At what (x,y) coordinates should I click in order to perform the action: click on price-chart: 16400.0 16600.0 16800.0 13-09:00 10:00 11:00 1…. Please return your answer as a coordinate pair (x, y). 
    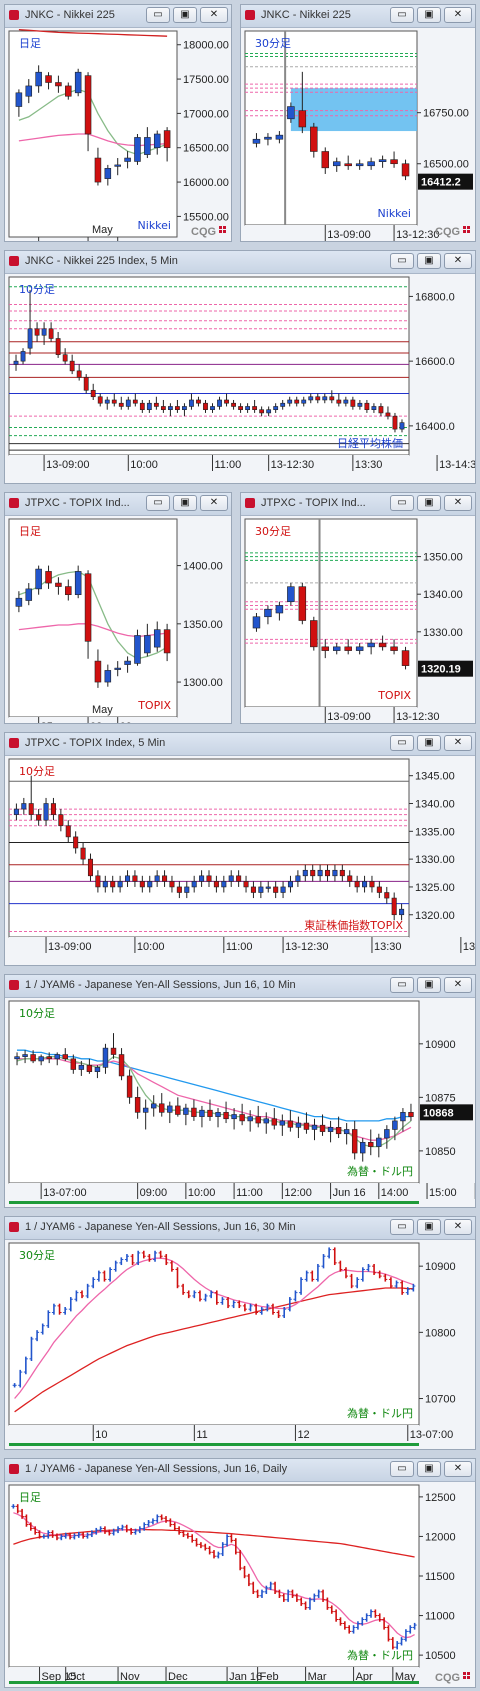
    Looking at the image, I should click on (240, 367).